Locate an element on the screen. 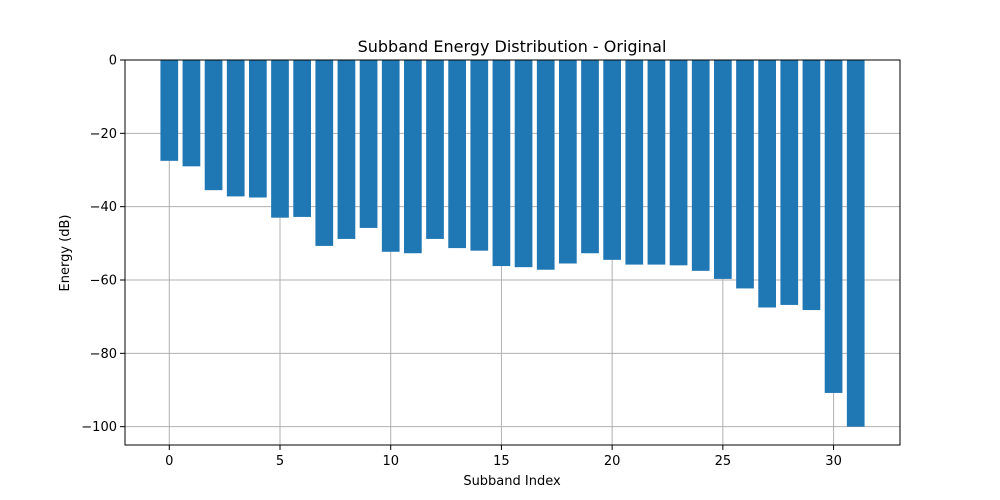 The height and width of the screenshot is (500, 1000). y-tick-label: −80 is located at coordinates (103, 354).